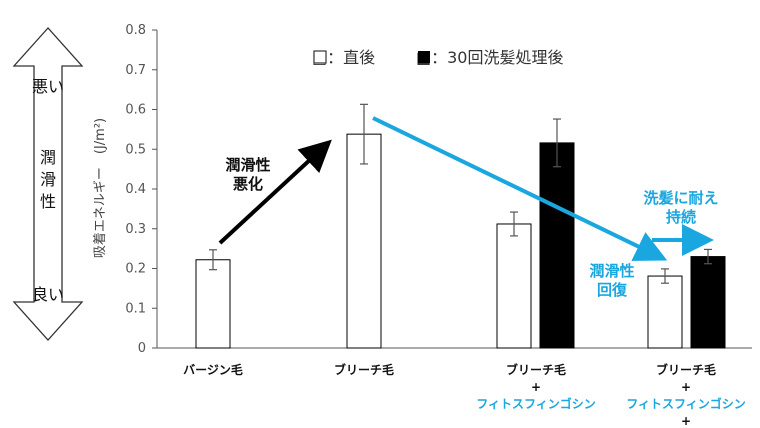  I want to click on y-tick-label: 0.6, so click(135, 110).